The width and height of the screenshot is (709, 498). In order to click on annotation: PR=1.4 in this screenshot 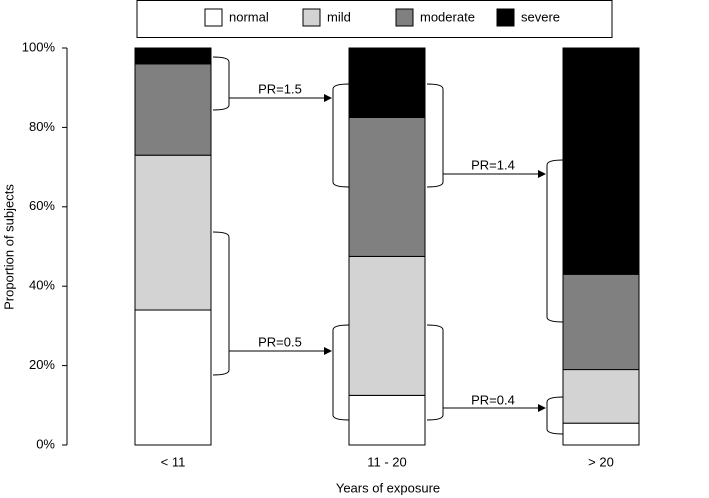, I will do `click(493, 164)`.